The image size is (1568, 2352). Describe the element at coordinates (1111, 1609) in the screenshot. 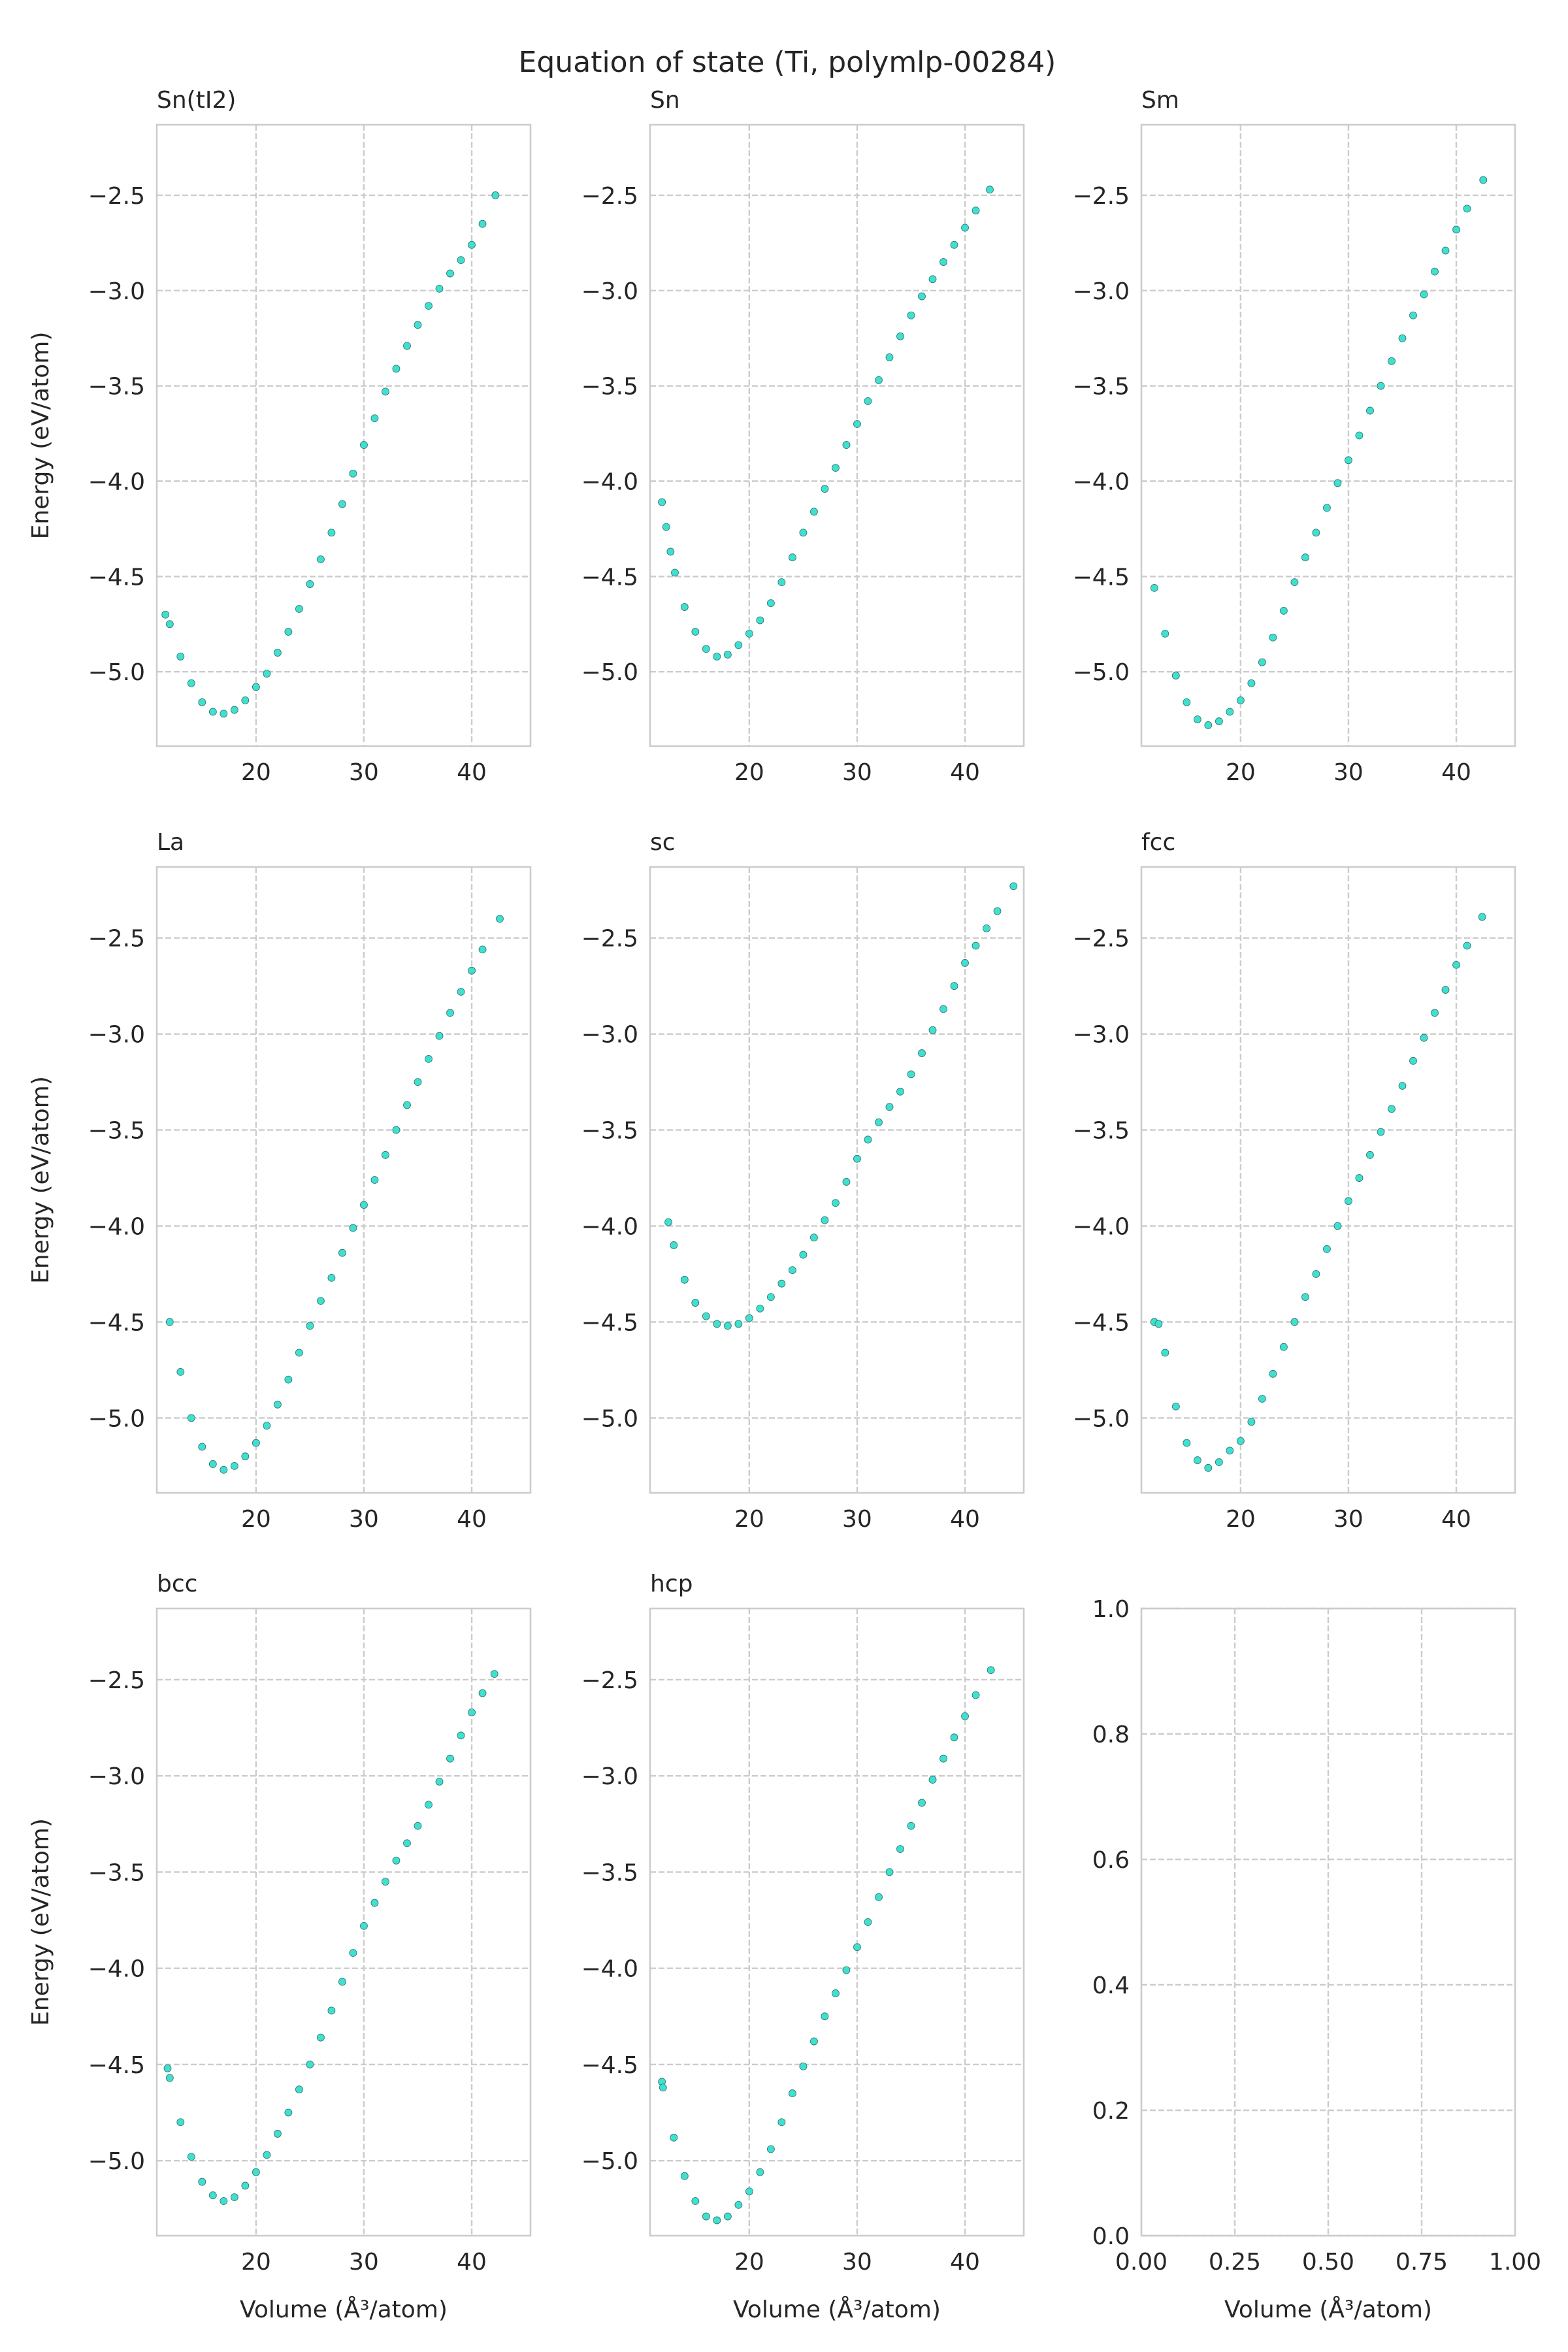

I see `y-tick-label: 1.0` at that location.